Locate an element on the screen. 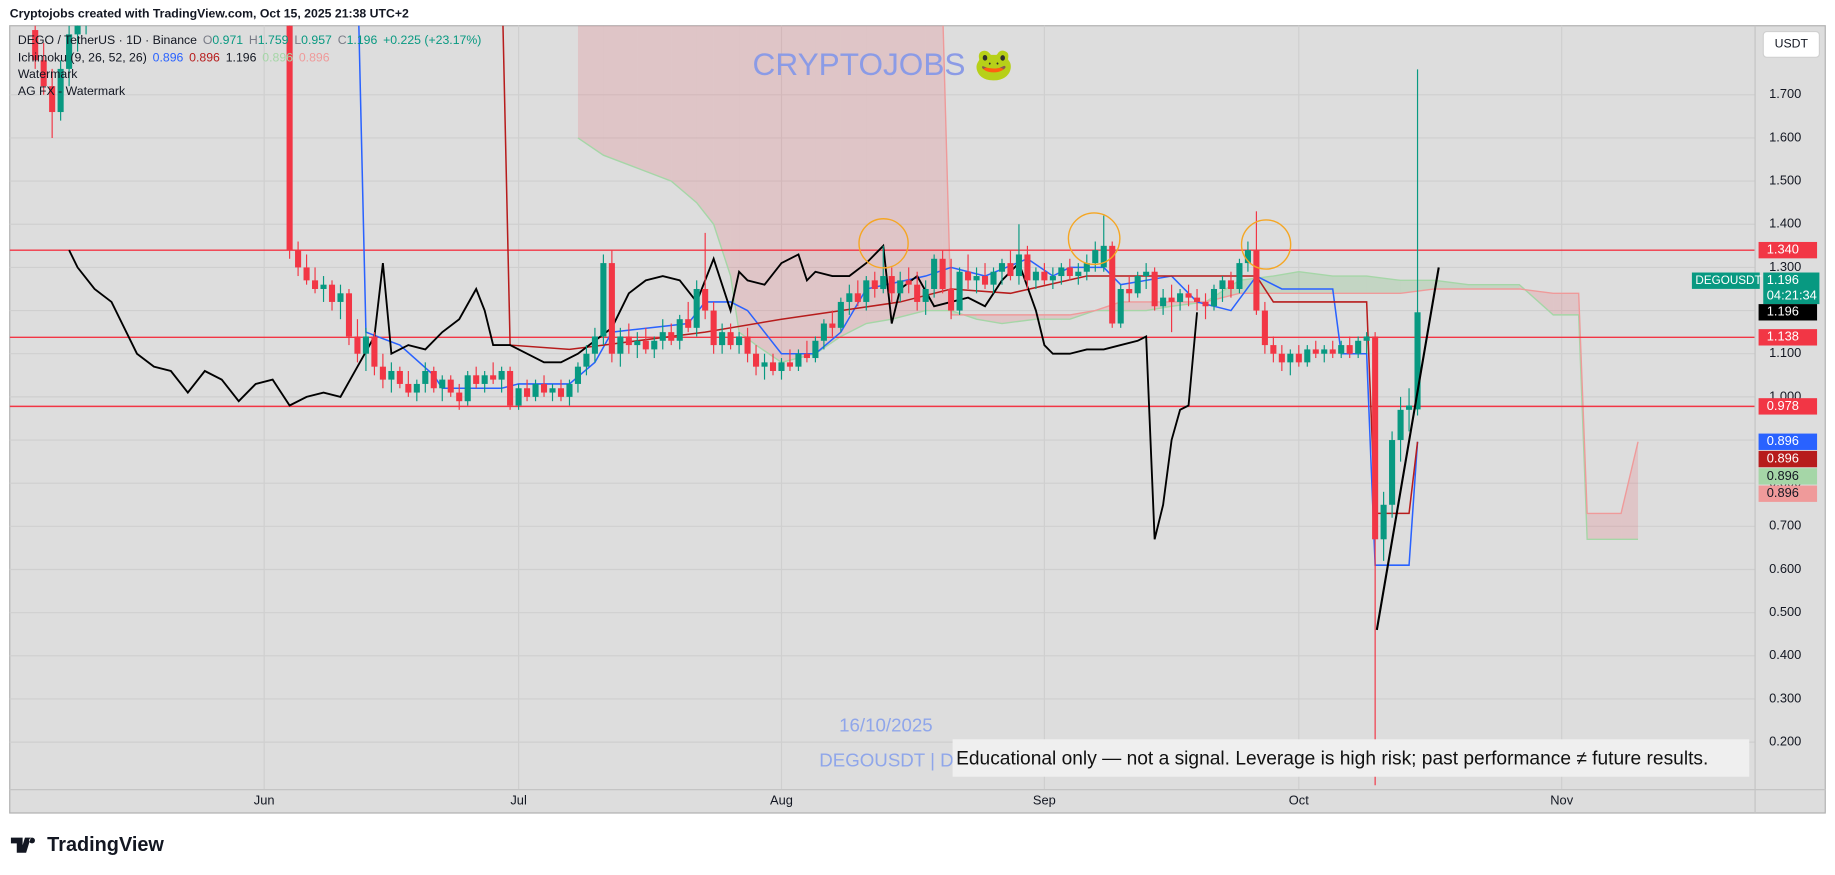 The height and width of the screenshot is (875, 1835). legend-item: C is located at coordinates (342, 40).